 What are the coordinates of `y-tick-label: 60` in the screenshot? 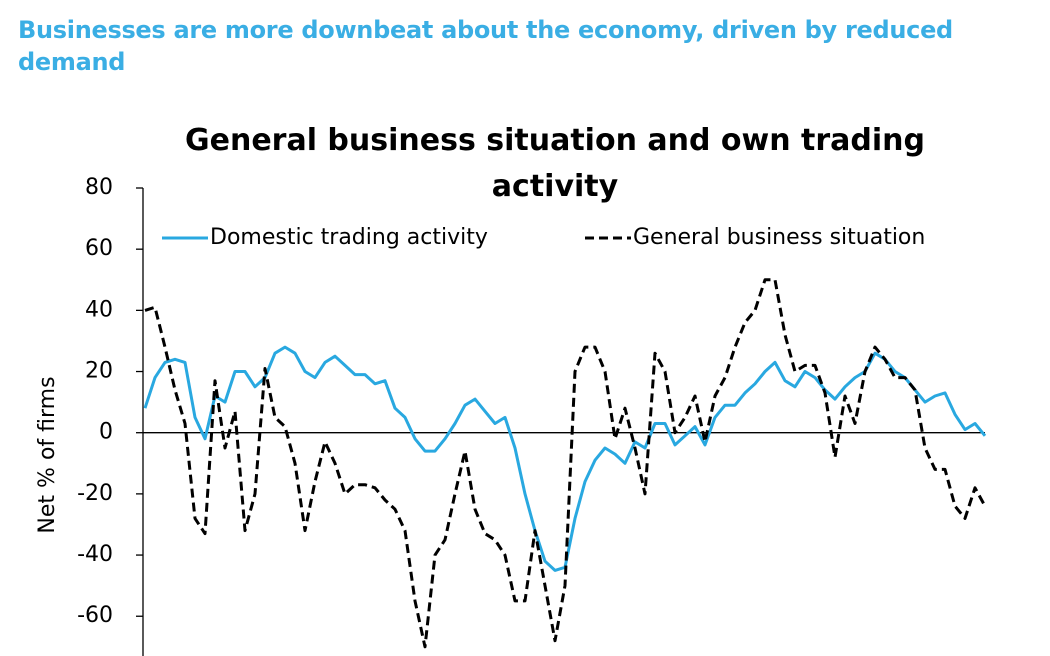 It's located at (99, 248).